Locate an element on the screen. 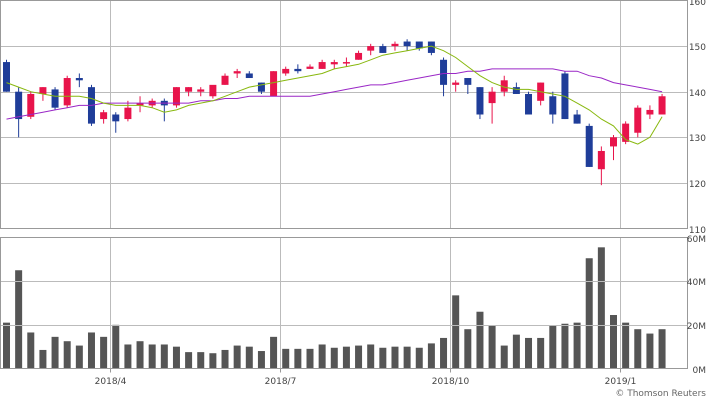 The image size is (710, 400). price-y-tick-label: 110 is located at coordinates (697, 231).